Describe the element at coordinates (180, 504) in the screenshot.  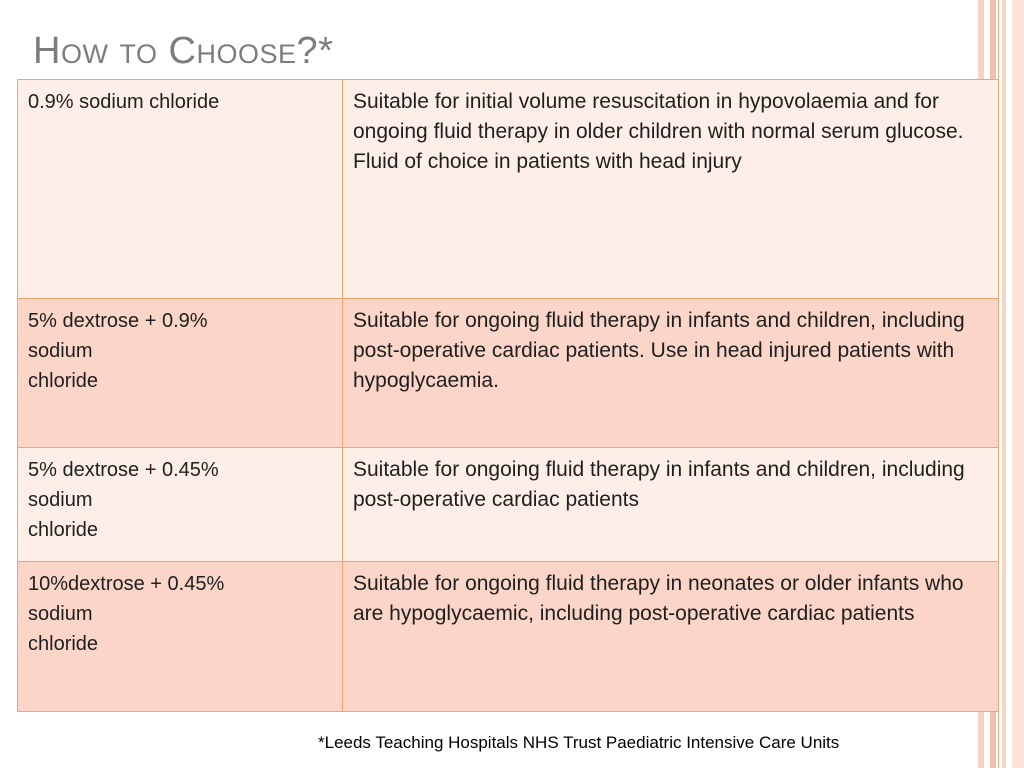
I see `fluid-name-cell: 5% dextrose + 0.45% sodium chloride` at that location.